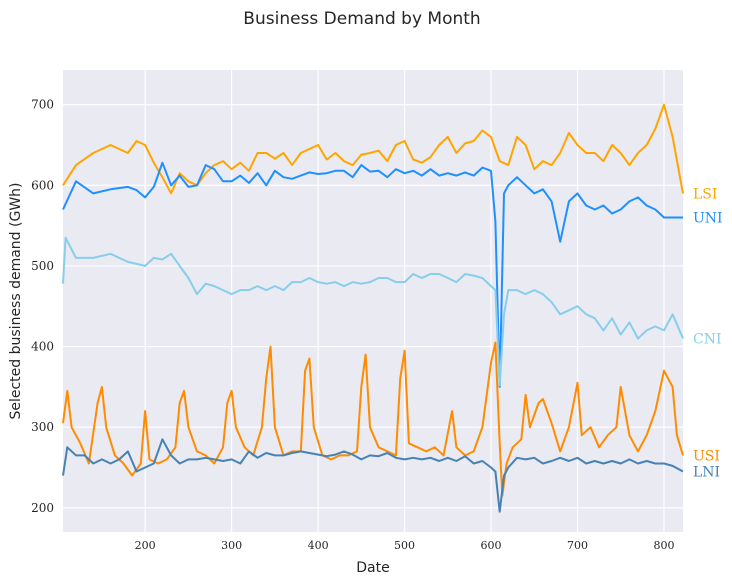  Describe the element at coordinates (361, 19) in the screenshot. I see `chart-title: Business Demand by Month` at that location.